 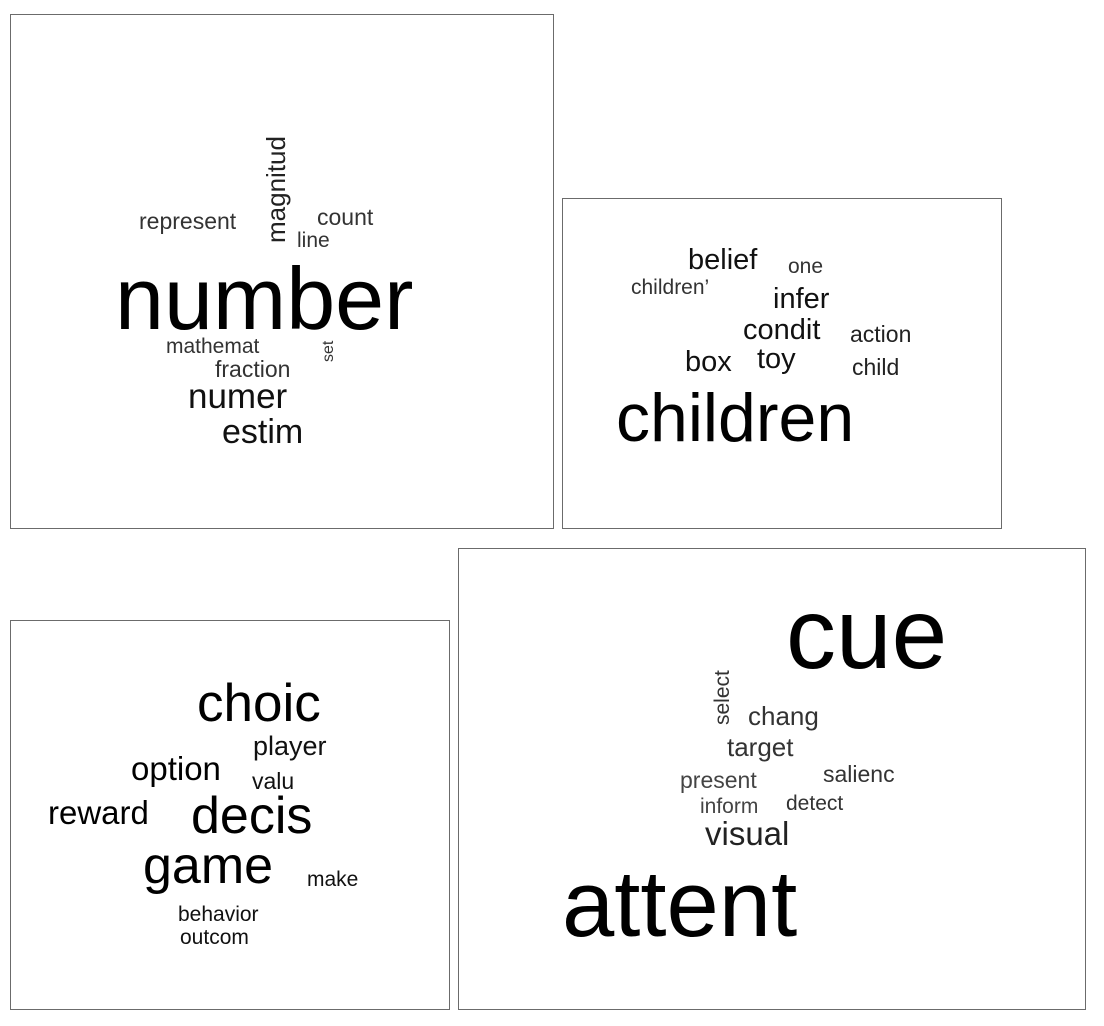 What do you see at coordinates (806, 266) in the screenshot?
I see `cloud-word: one` at bounding box center [806, 266].